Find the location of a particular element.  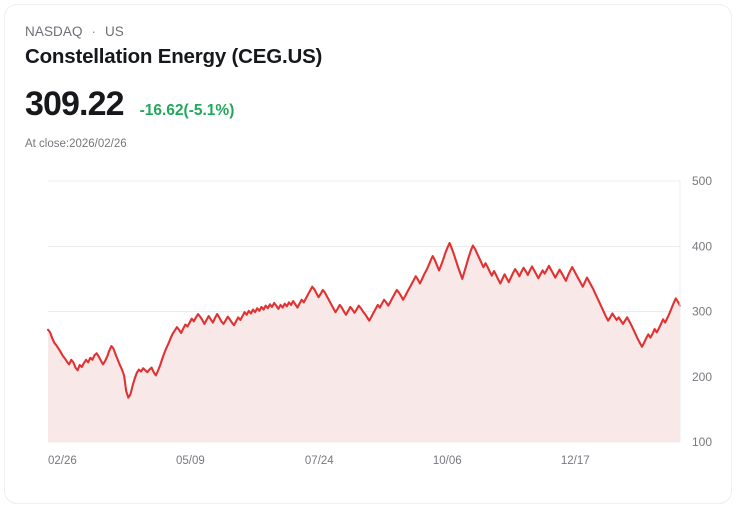

price-row: 309.22 -16.62(-5.1%) is located at coordinates (355, 104).